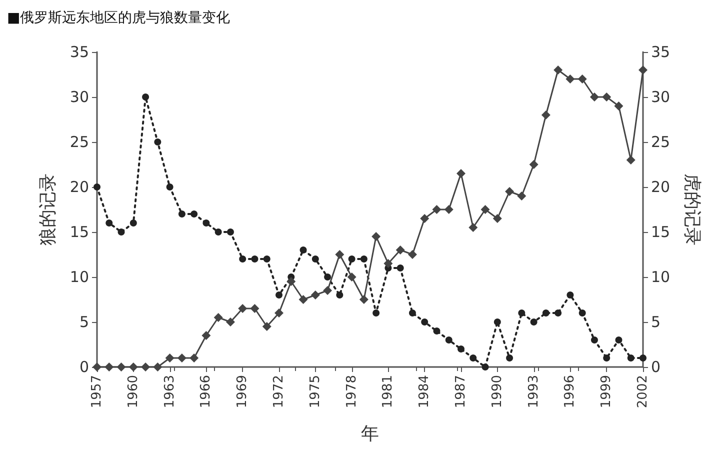 Image resolution: width=725 pixels, height=453 pixels. I want to click on x-tick-label: 1957, so click(97, 391).